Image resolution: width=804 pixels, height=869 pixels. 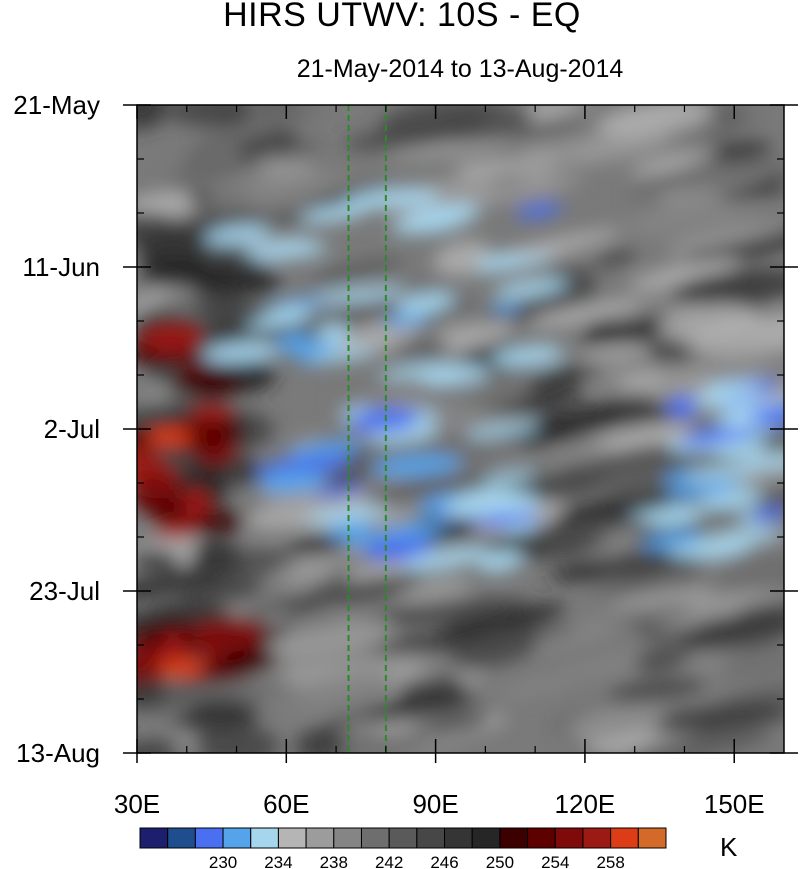 What do you see at coordinates (500, 861) in the screenshot?
I see `colorbar-tick-label: 250` at bounding box center [500, 861].